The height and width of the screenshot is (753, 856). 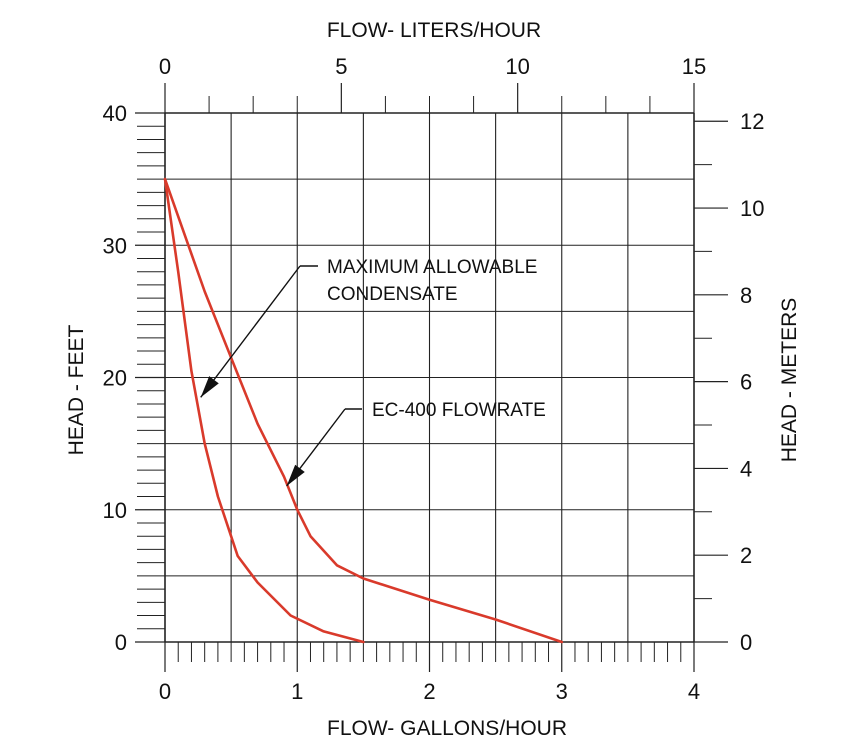 I want to click on annotation-leader, so click(x=250, y=331).